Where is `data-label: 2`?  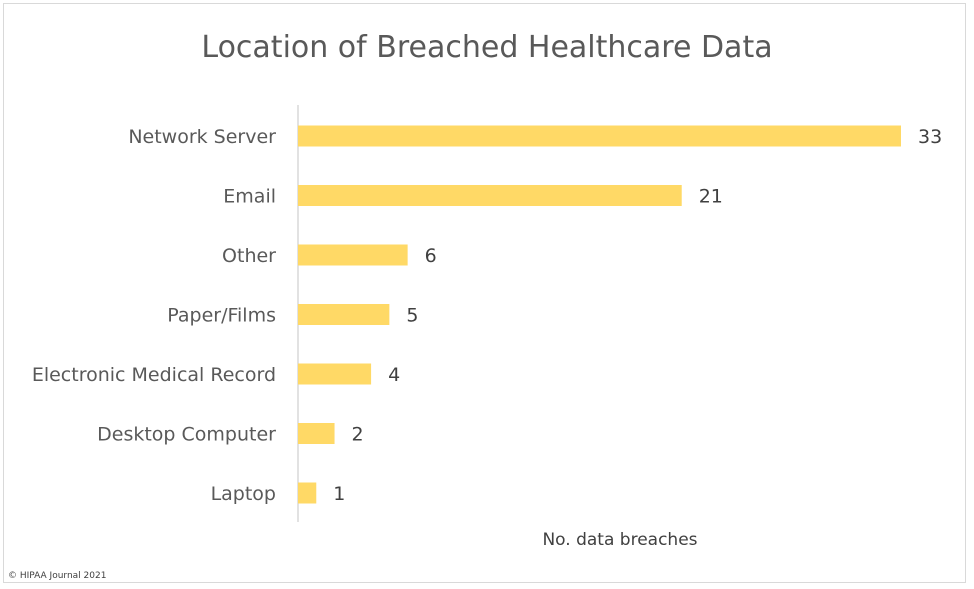
data-label: 2 is located at coordinates (358, 435).